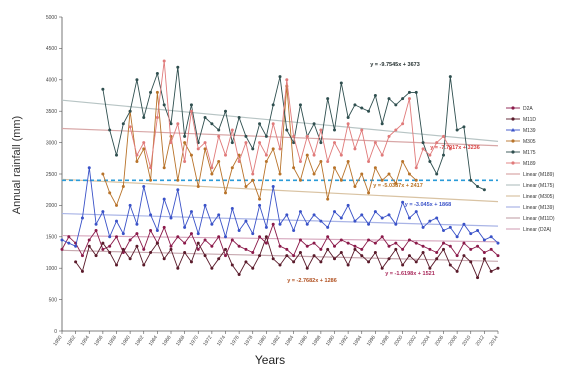 The image size is (569, 370). What do you see at coordinates (455, 148) in the screenshot?
I see `trend-equation-label: y = -7.7917x + 3236` at bounding box center [455, 148].